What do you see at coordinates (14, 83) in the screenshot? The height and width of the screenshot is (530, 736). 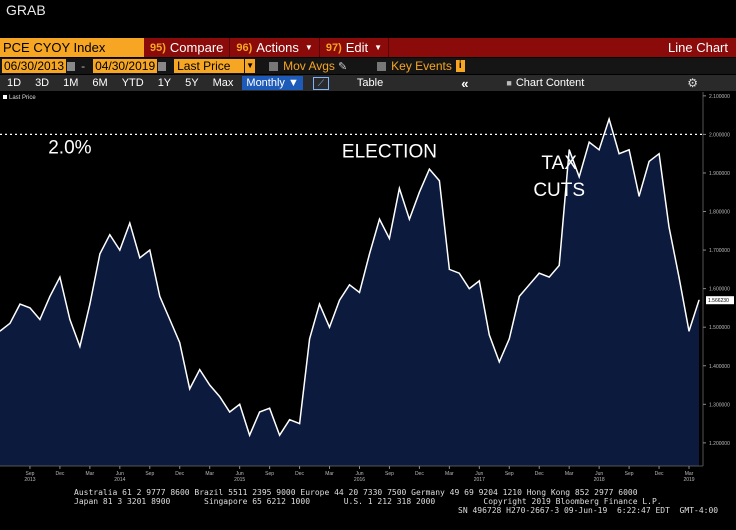 I see `range-1d: 1D` at bounding box center [14, 83].